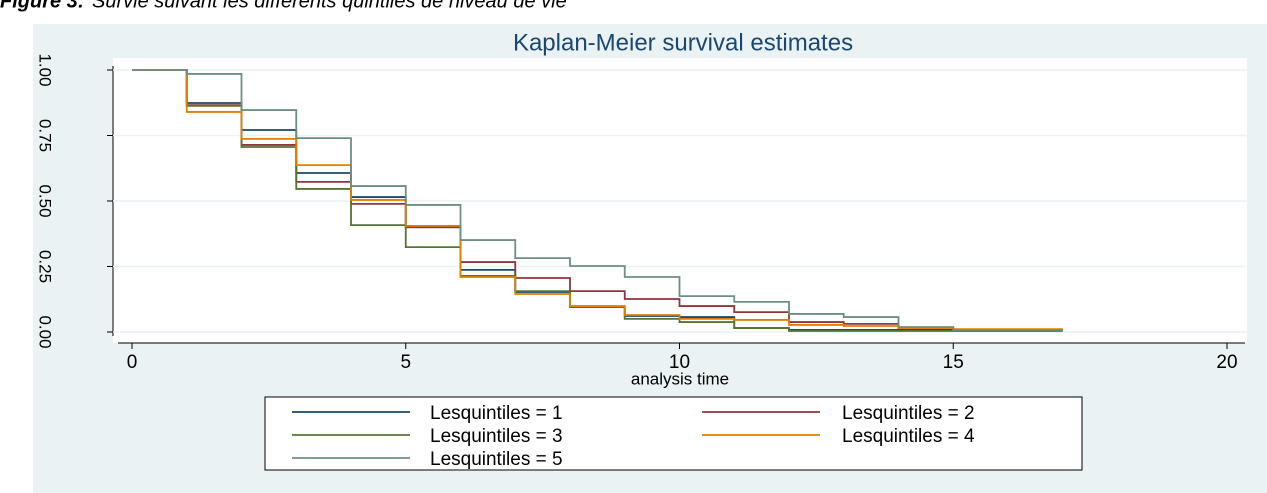 The image size is (1267, 493). Describe the element at coordinates (45, 266) in the screenshot. I see `y-tick-label: 0.25` at that location.